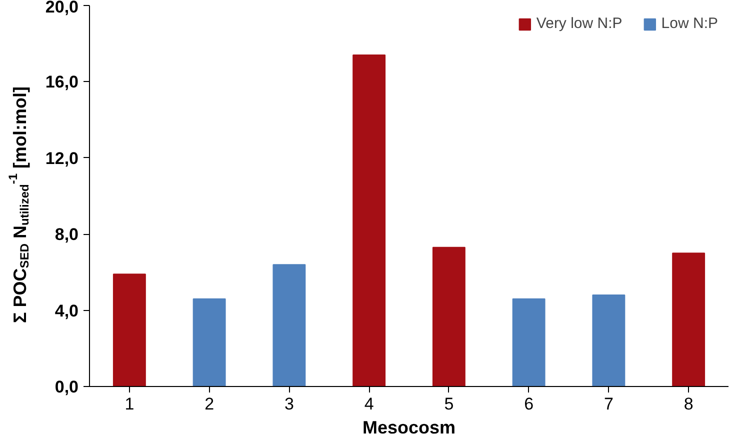 This screenshot has width=734, height=448. Describe the element at coordinates (66, 387) in the screenshot. I see `y-tick-label: 0,0` at that location.